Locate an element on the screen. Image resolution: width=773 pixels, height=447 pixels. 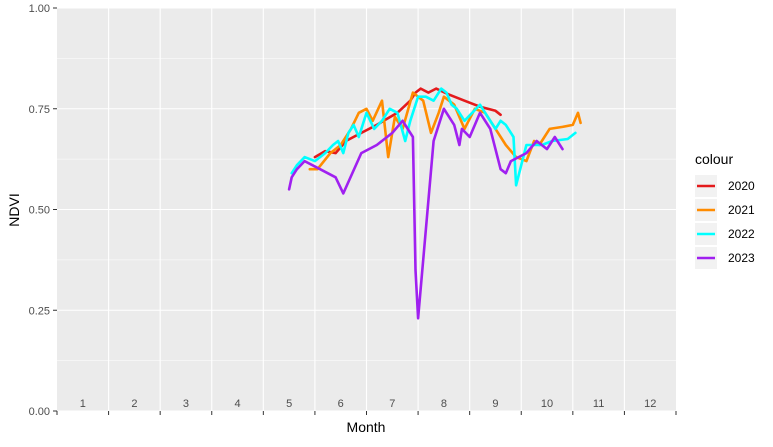
x-tick-label: 12 is located at coordinates (650, 404).